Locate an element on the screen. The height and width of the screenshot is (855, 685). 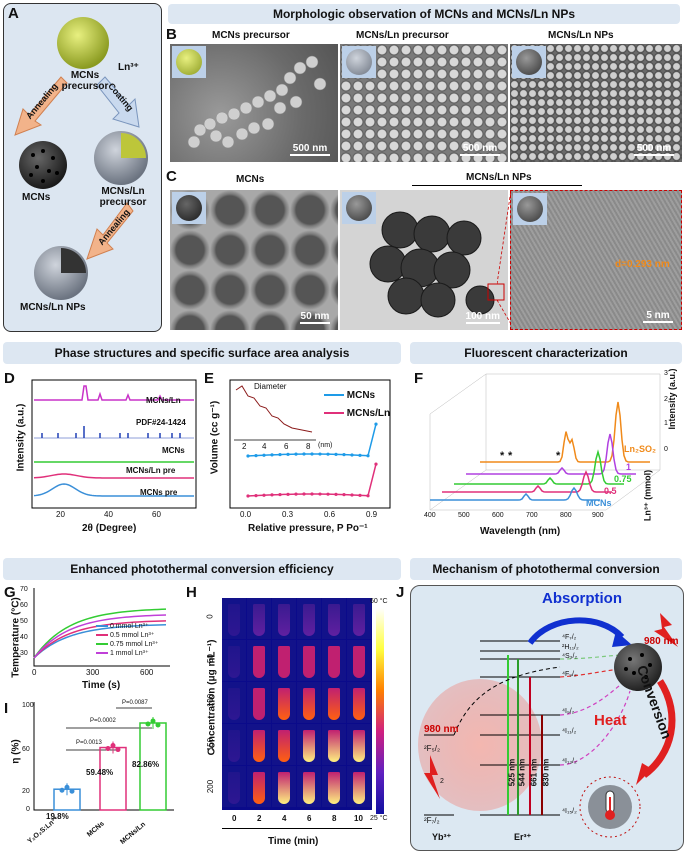
b-title-2: MCNs/Ln precursor is located at coordinates (402, 35).